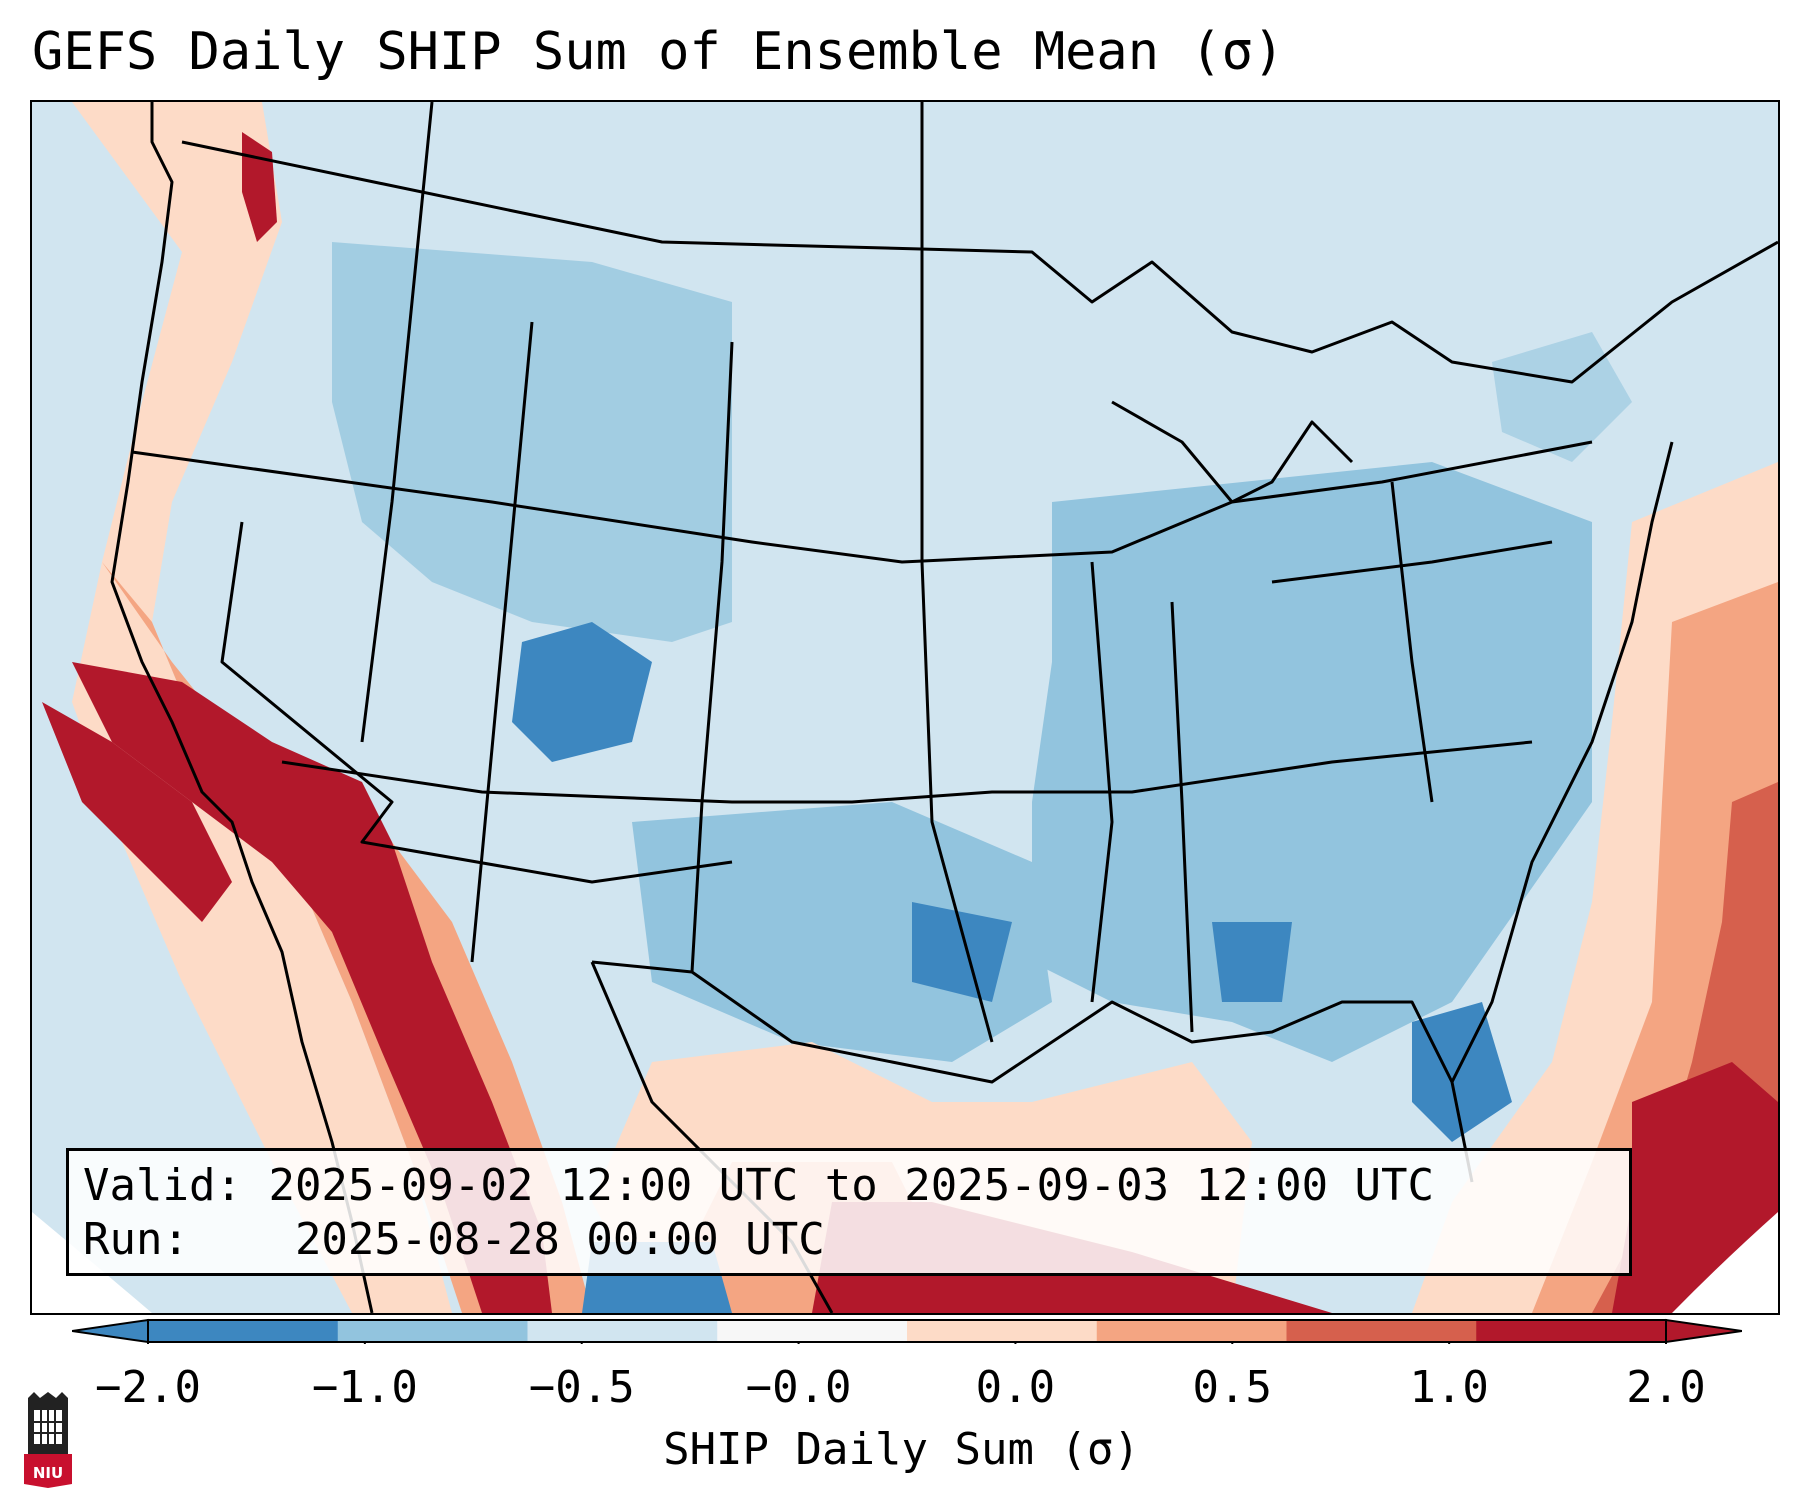  Describe the element at coordinates (364, 1387) in the screenshot. I see `colorbar-tick-label: −1.0` at that location.